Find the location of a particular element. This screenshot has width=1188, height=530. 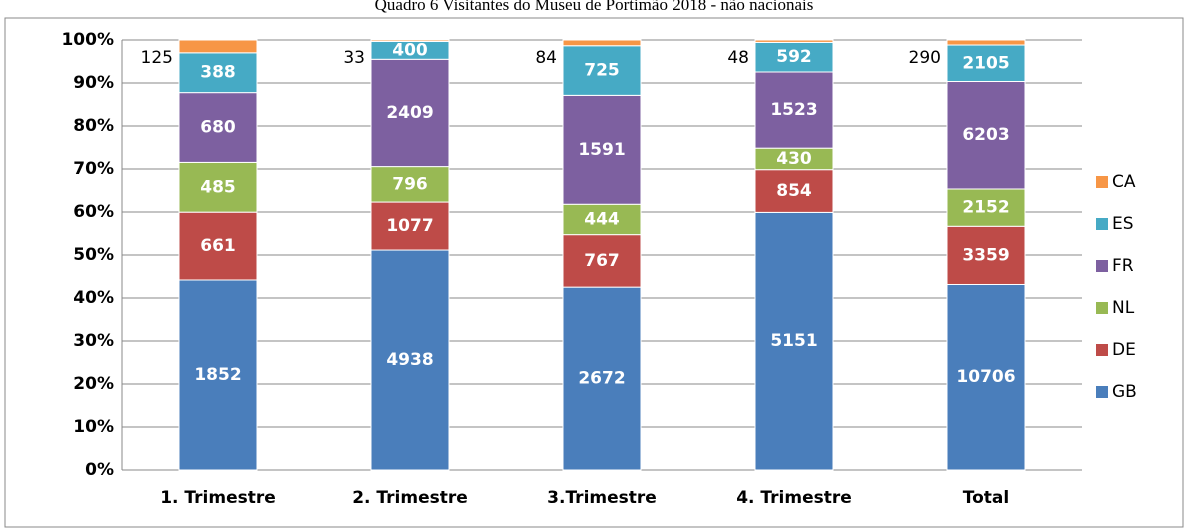

data-label: 1523 is located at coordinates (793, 110).